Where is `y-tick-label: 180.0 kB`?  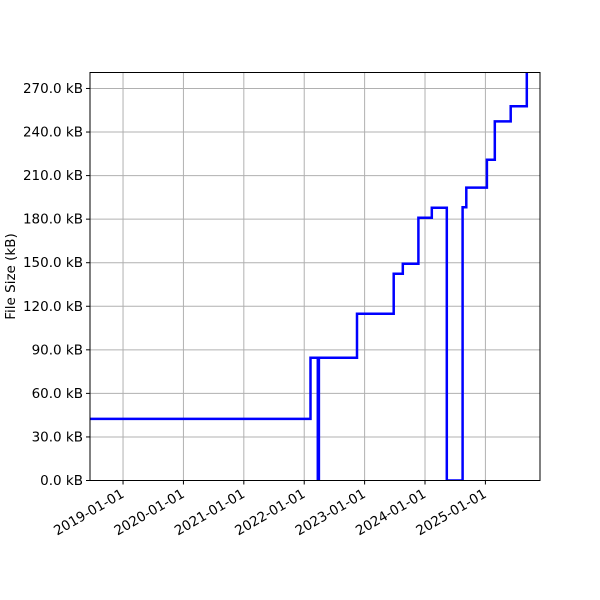 y-tick-label: 180.0 kB is located at coordinates (53, 220).